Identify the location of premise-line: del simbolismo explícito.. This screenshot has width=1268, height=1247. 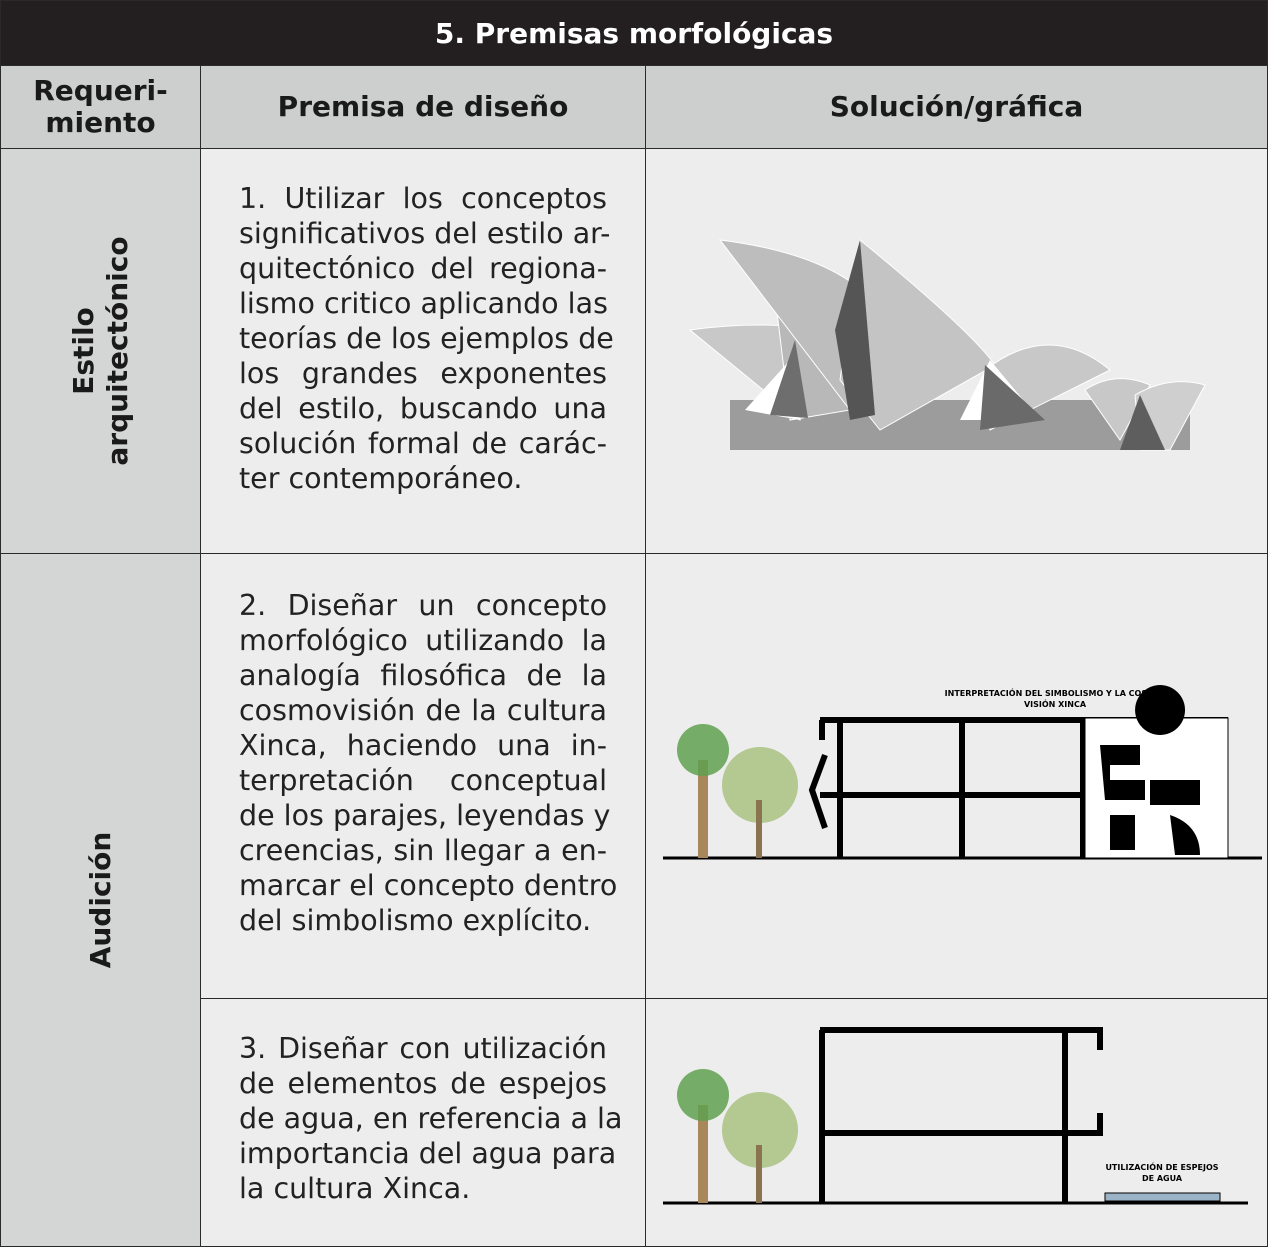
(415, 920).